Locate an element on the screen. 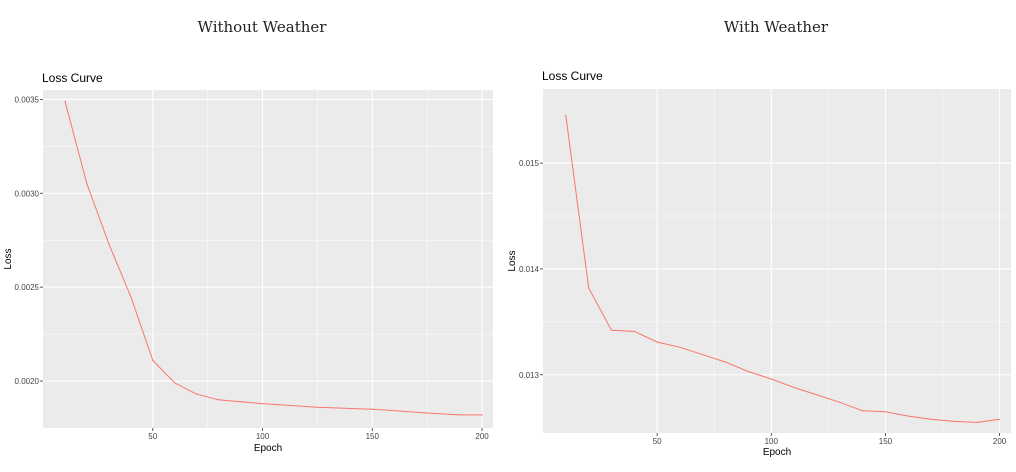  y-tick-label: 0.015 is located at coordinates (529, 163).